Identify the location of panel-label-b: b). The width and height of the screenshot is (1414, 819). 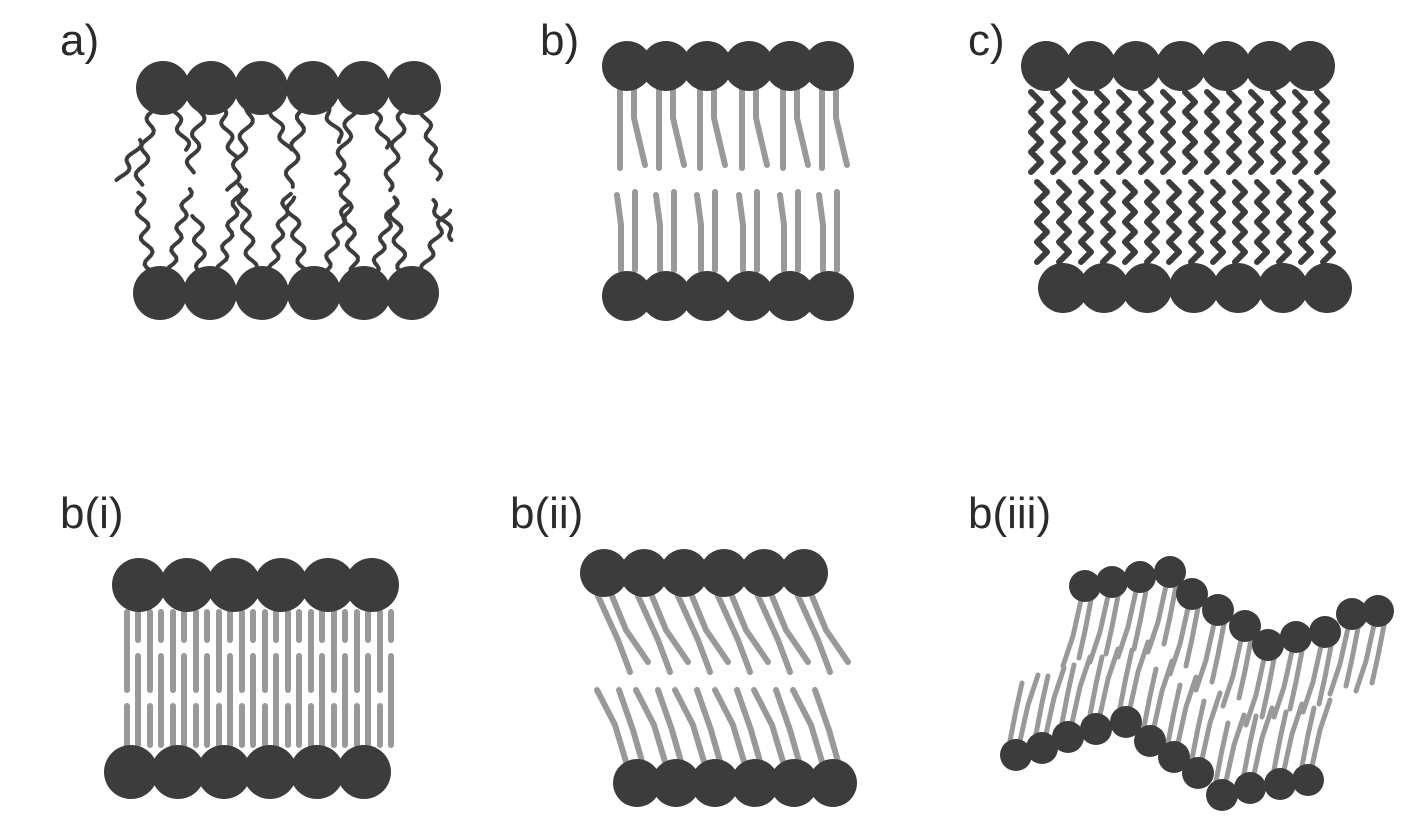
(559, 40).